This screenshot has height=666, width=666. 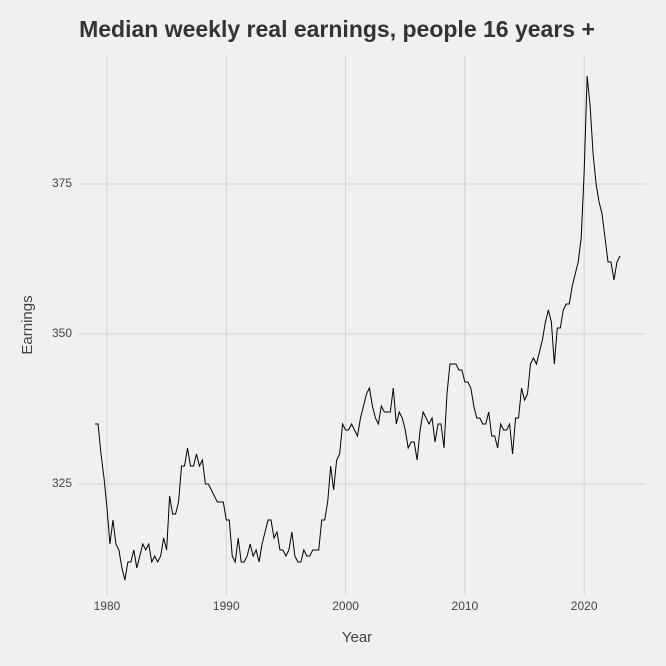 What do you see at coordinates (357, 637) in the screenshot?
I see `x-axis-title: Year` at bounding box center [357, 637].